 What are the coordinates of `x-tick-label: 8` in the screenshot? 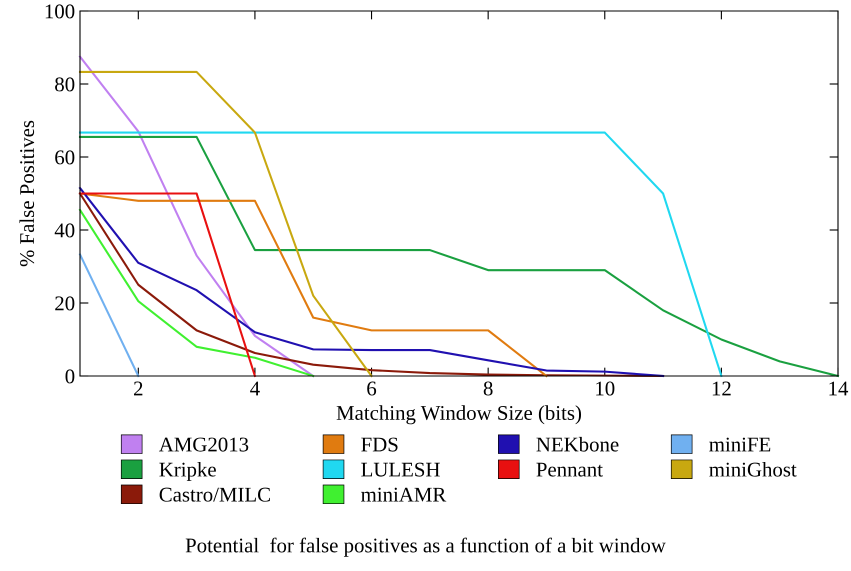 It's located at (488, 388).